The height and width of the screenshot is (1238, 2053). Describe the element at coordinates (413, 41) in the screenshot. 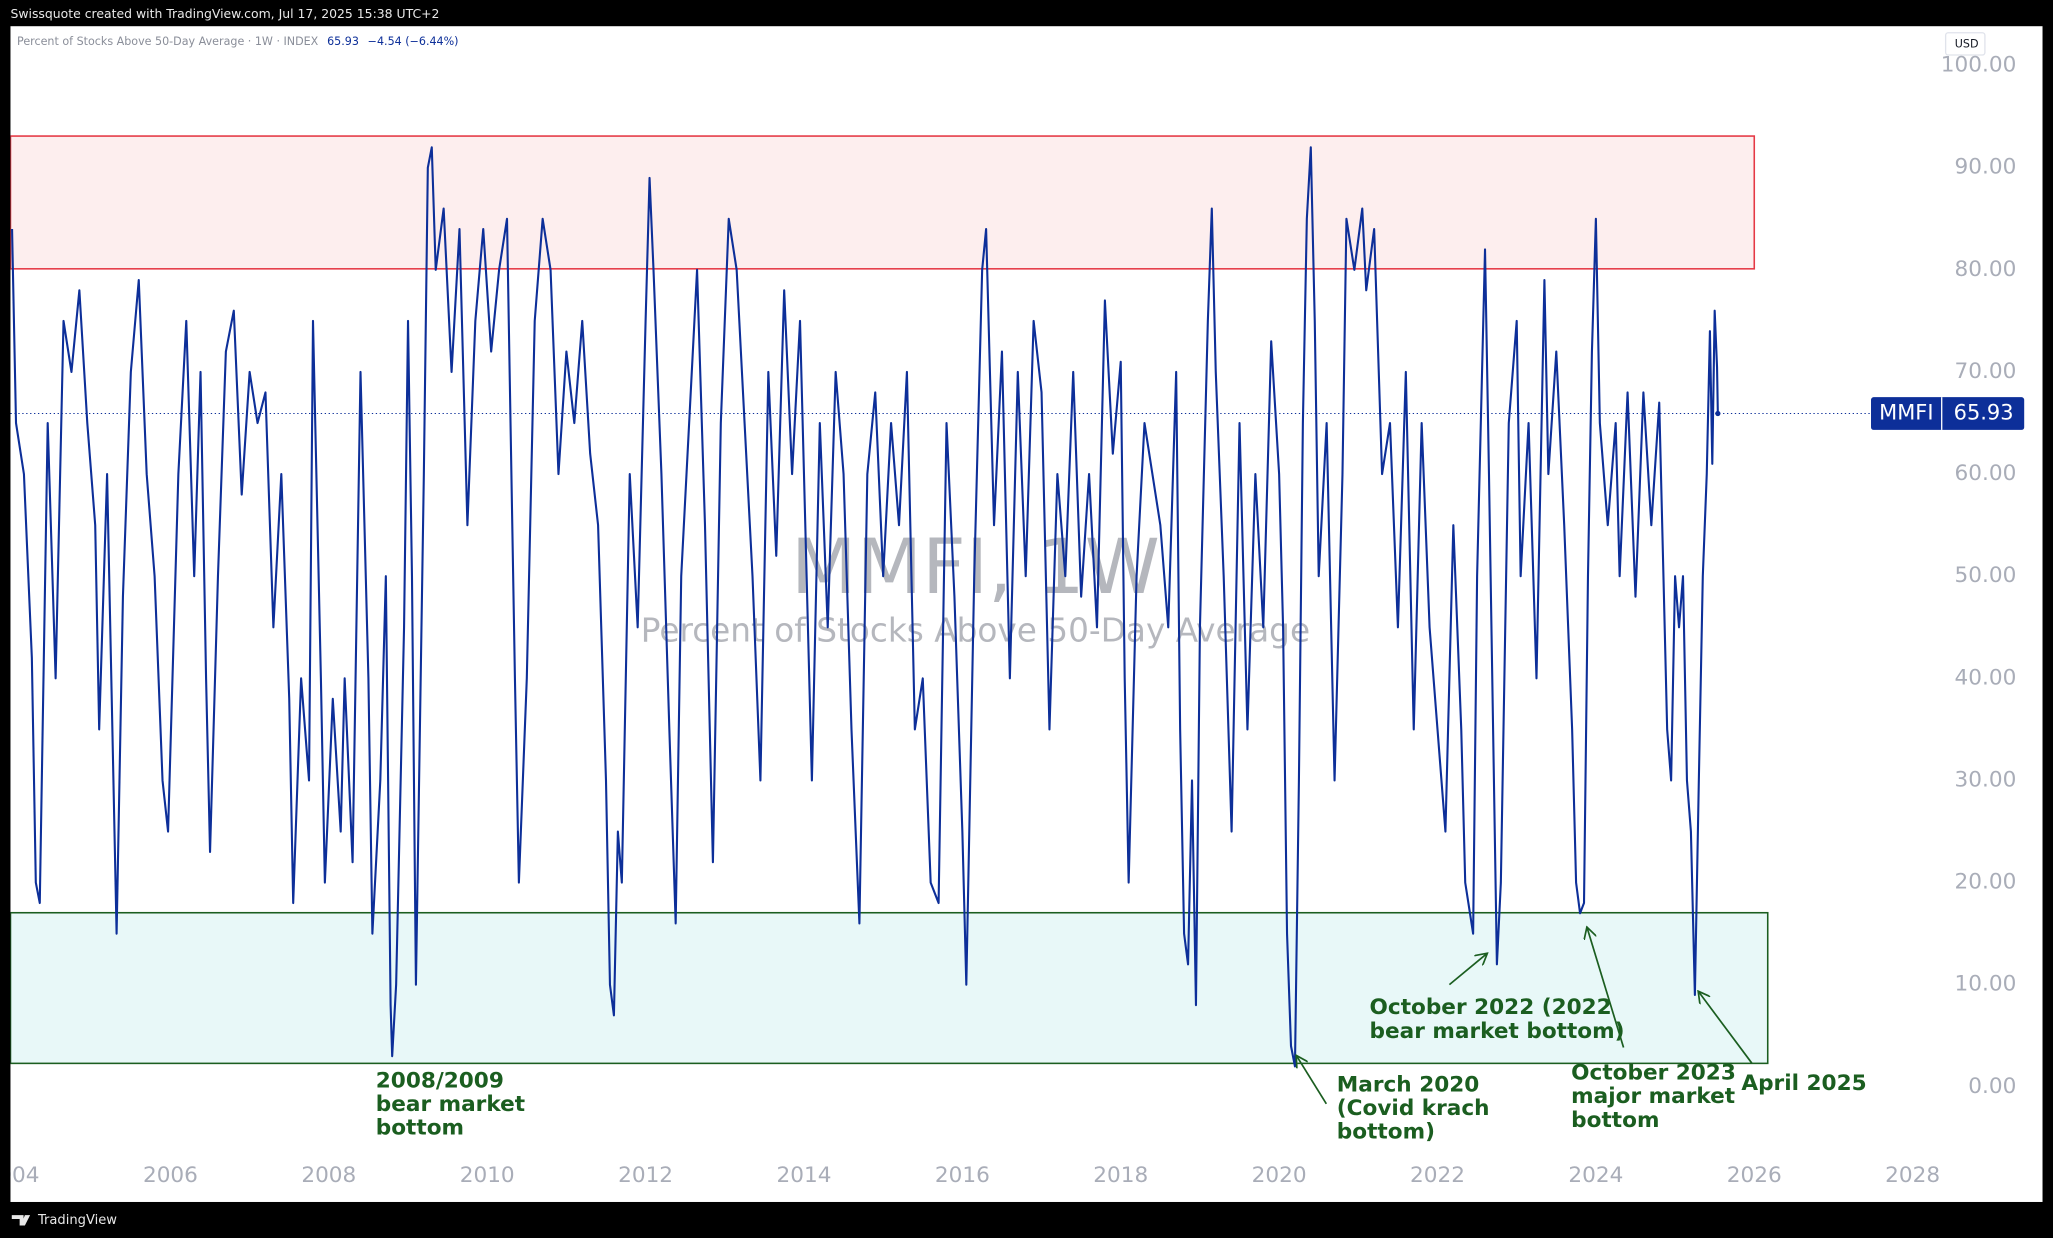

I see `legend-change: −4.54 (−6.44%)` at that location.